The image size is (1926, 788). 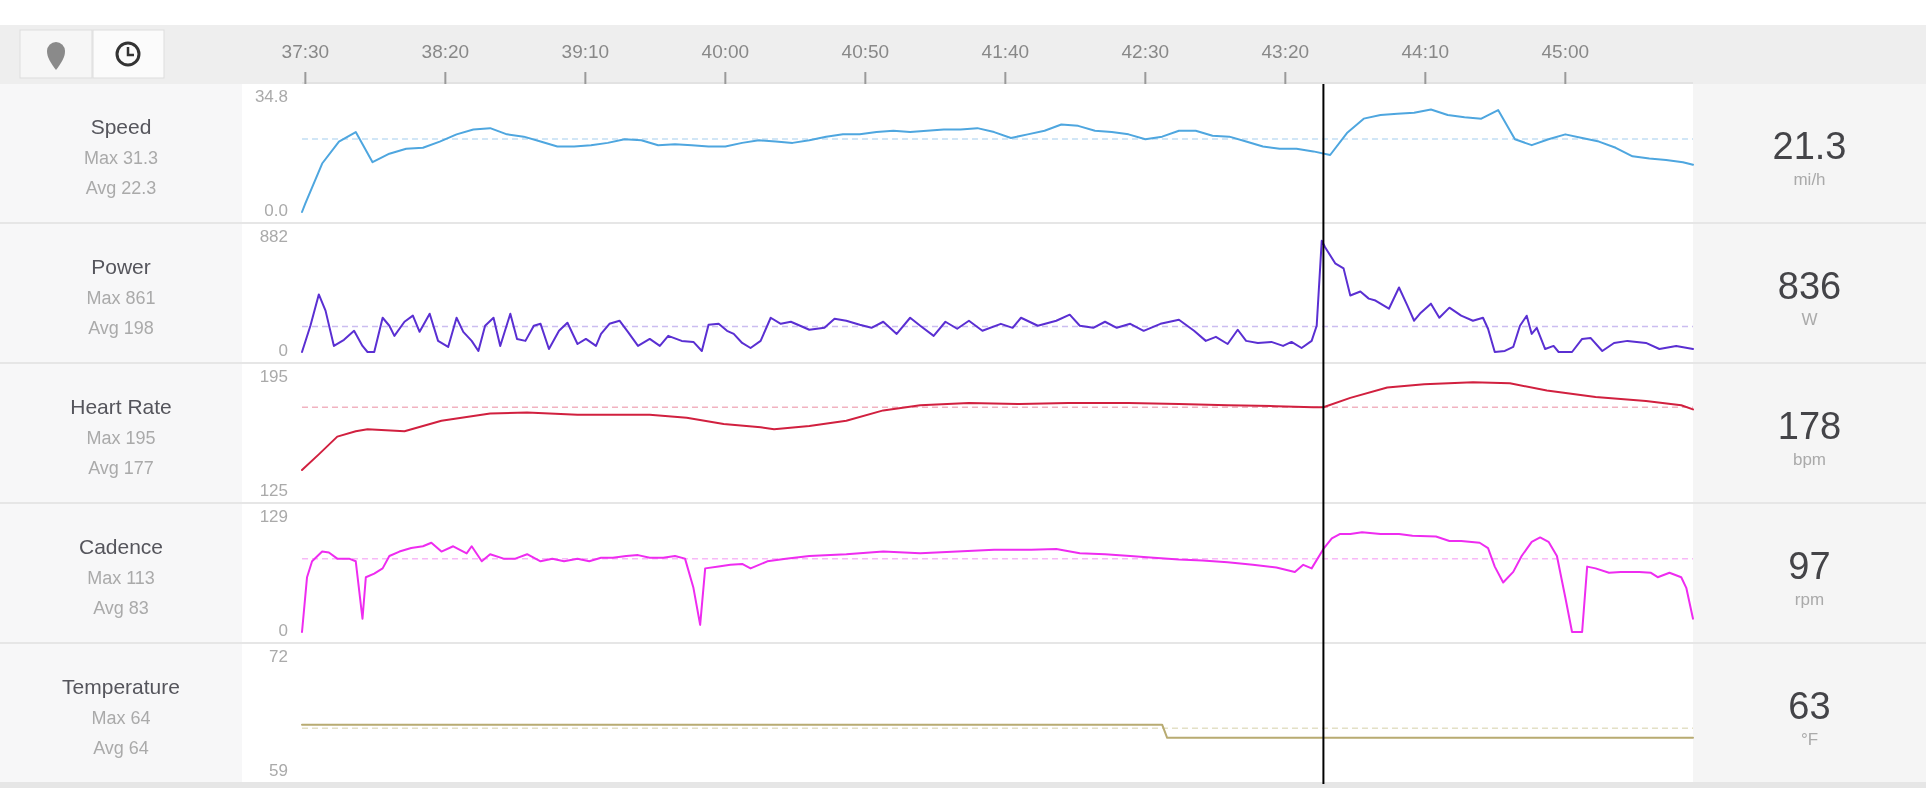 What do you see at coordinates (1145, 51) in the screenshot?
I see `x-tick-label: 42:30` at bounding box center [1145, 51].